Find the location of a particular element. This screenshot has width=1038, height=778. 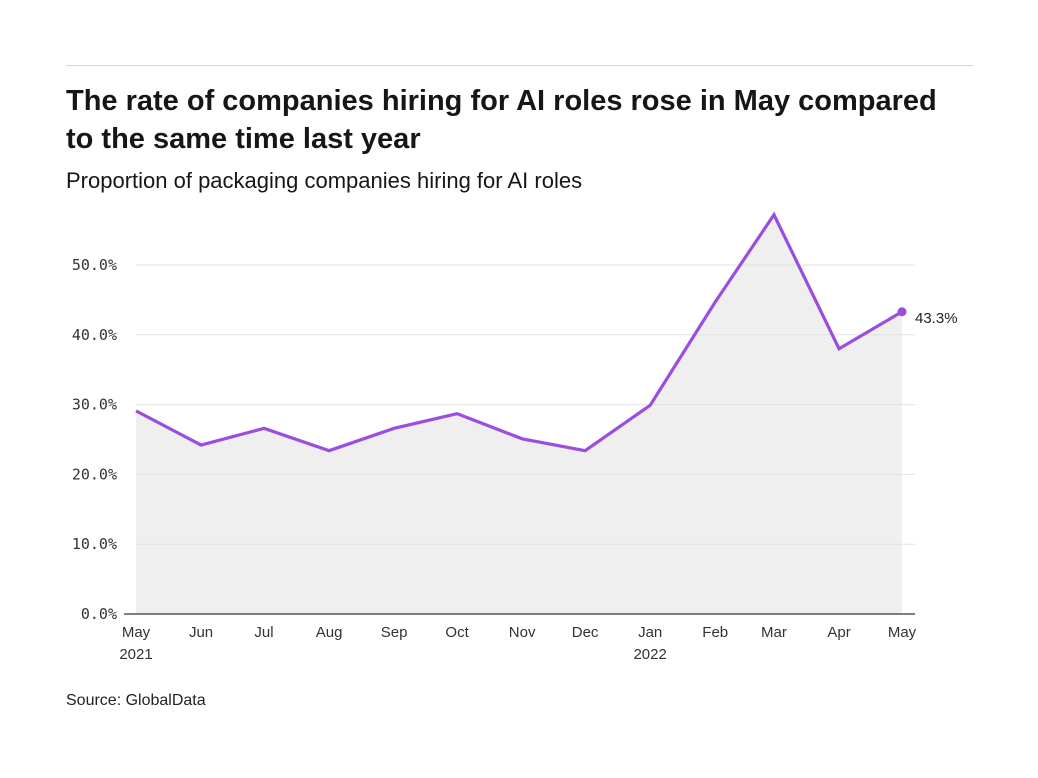

y-tick-label: 20.0% is located at coordinates (94, 474).